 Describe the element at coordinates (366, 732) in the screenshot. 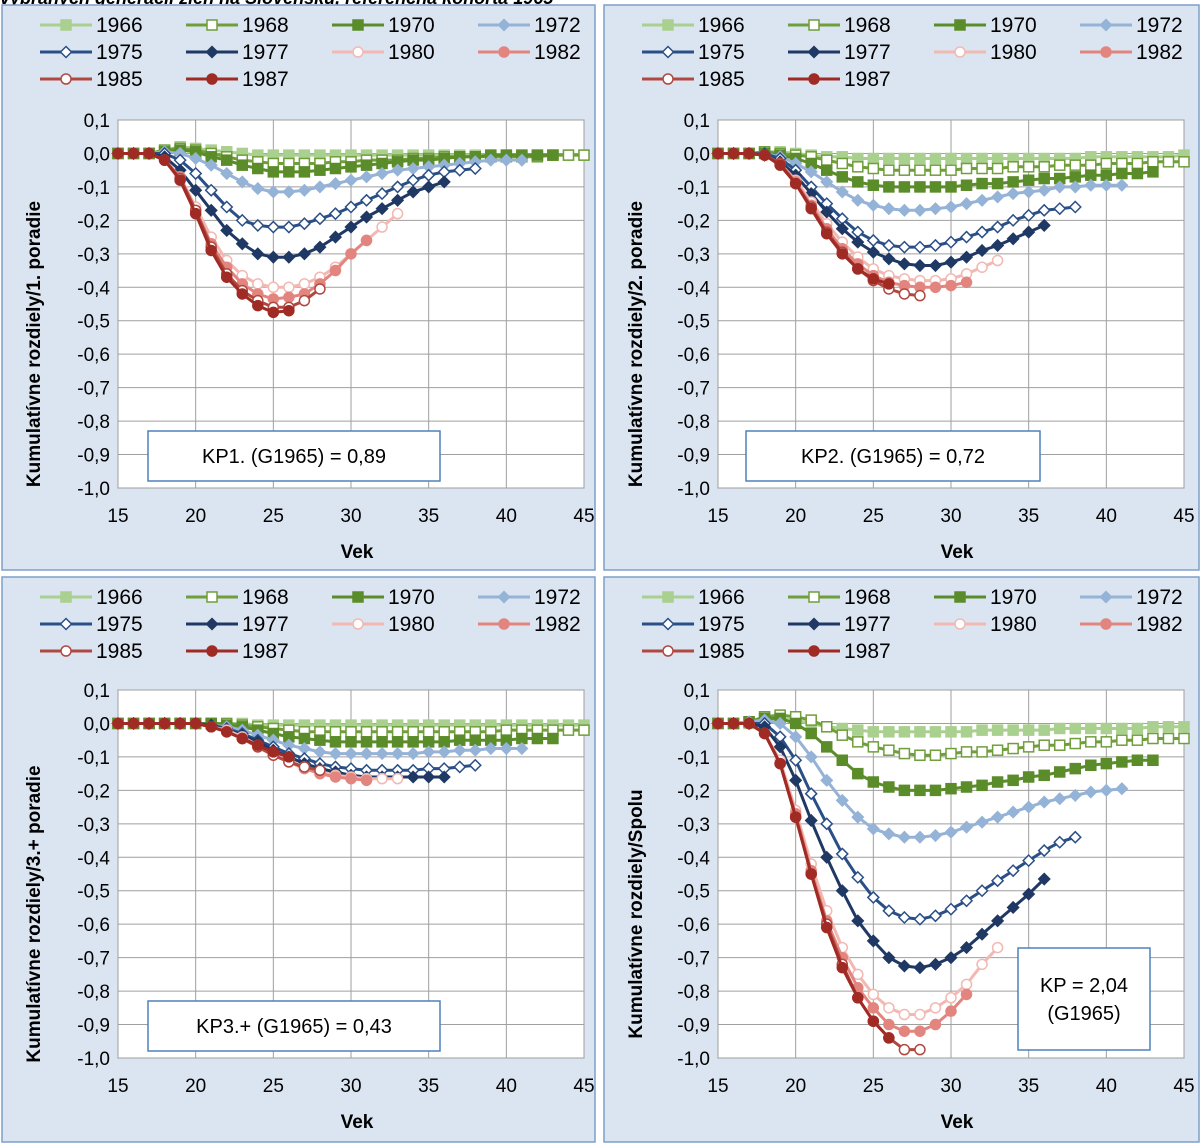

I see `marker-c2-s1-p16` at that location.